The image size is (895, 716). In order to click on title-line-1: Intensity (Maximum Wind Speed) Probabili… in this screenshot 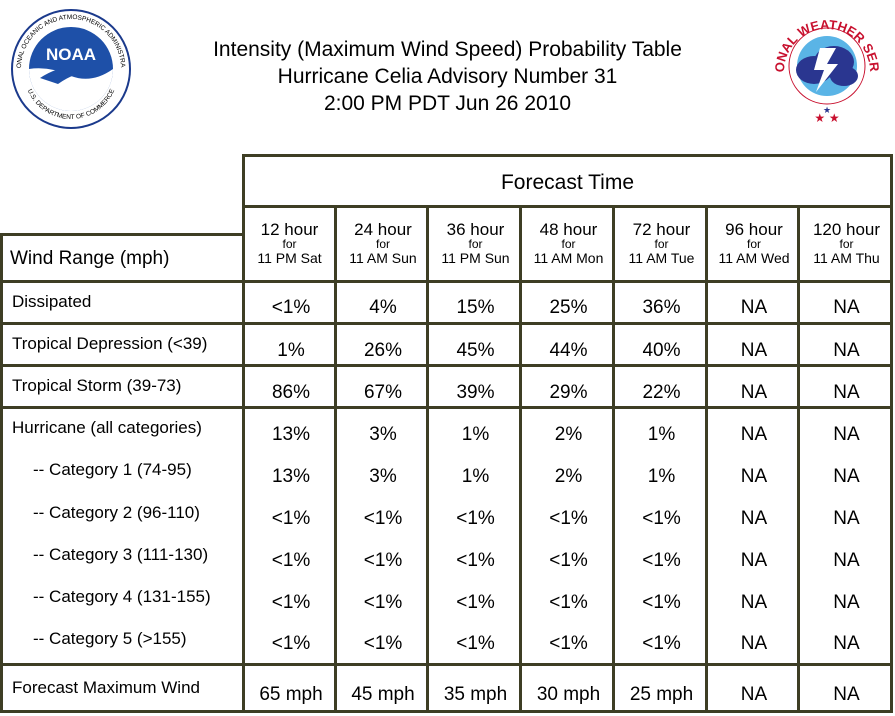, I will do `click(447, 49)`.